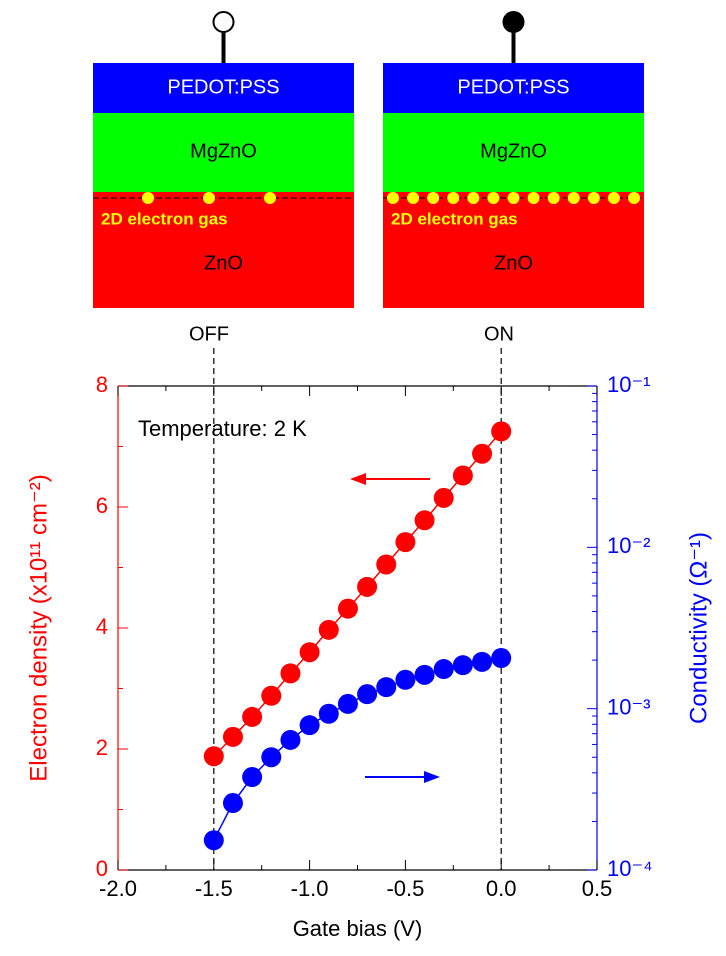  I want to click on state-label: ON, so click(499, 334).